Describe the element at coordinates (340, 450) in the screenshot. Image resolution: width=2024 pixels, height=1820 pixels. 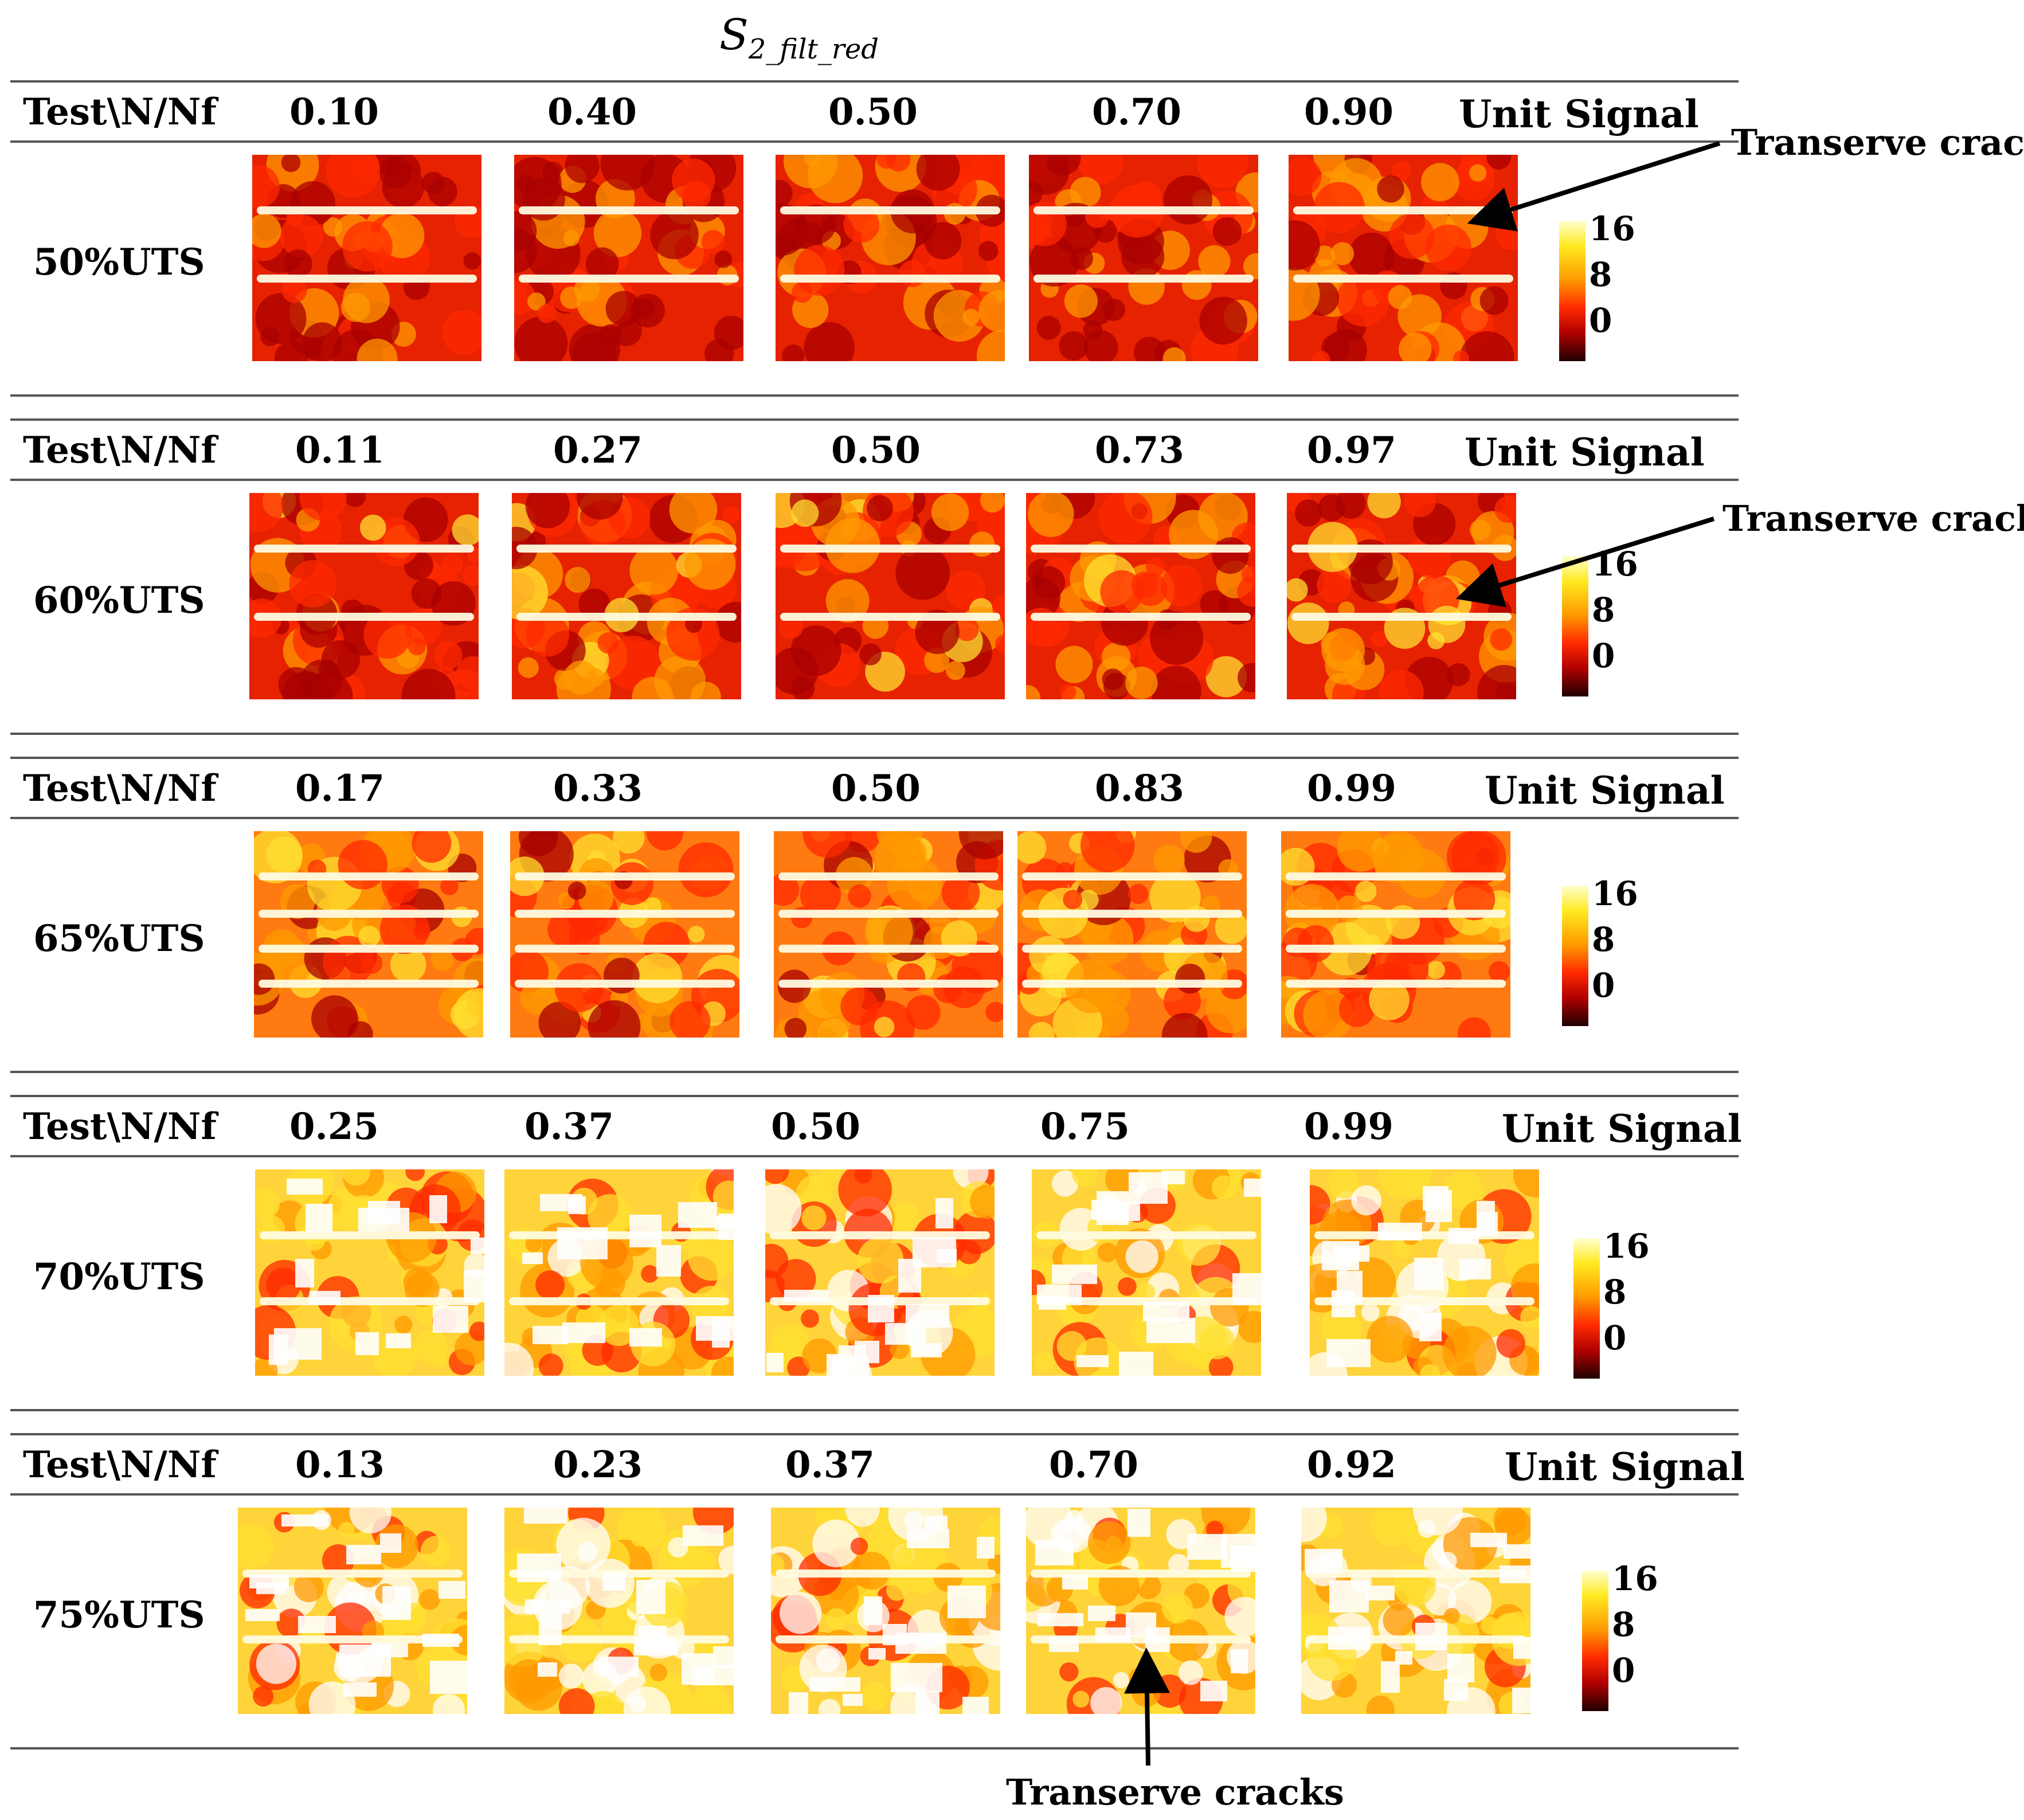
I see `cycle-ratio-1: 0.11` at that location.